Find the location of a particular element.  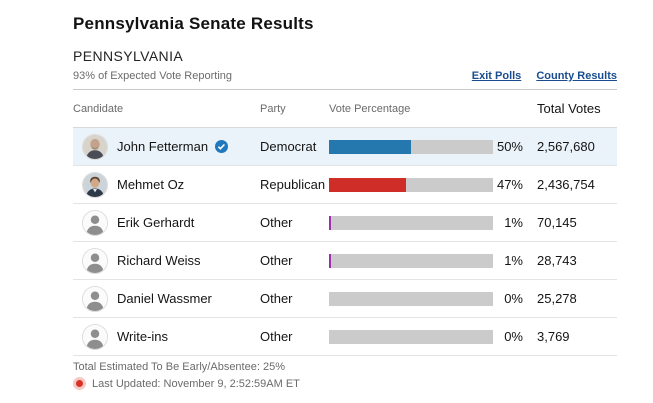

reporting-status: 93% of Expected Vote Reporting is located at coordinates (152, 76).